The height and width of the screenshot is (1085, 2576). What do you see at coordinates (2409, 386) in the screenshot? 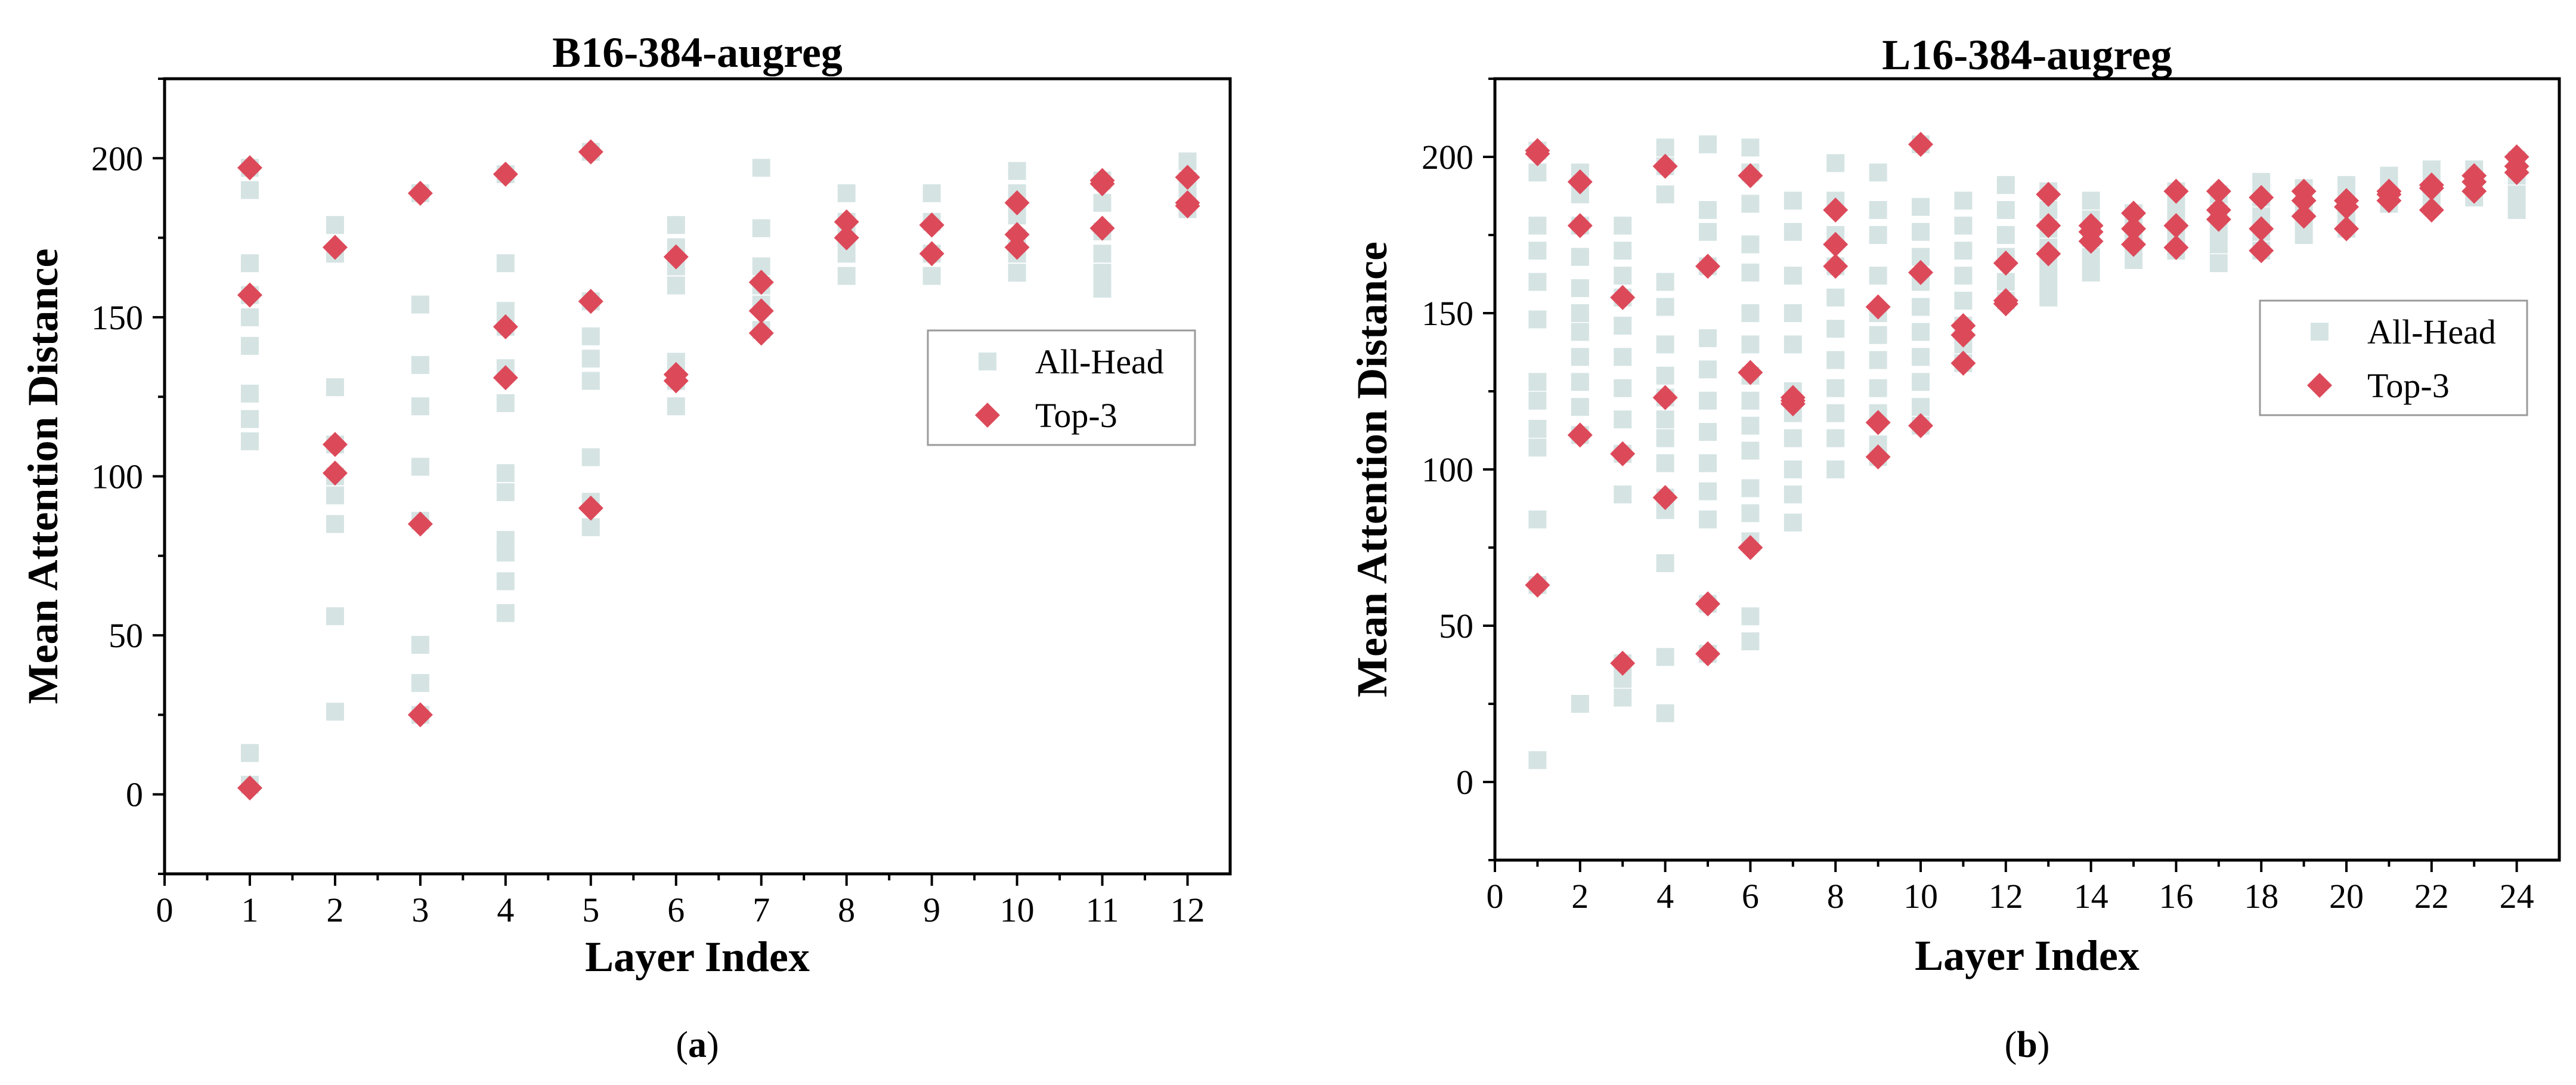
I see `legend-label: Top-3` at bounding box center [2409, 386].